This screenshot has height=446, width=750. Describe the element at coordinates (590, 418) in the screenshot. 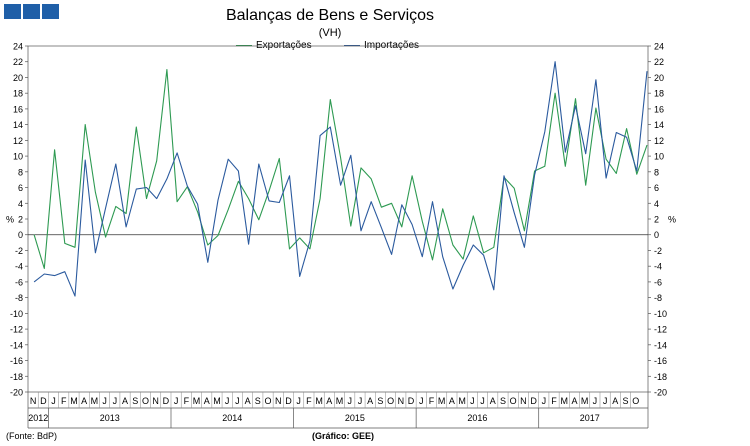

I see `x-year-label: 2017` at that location.